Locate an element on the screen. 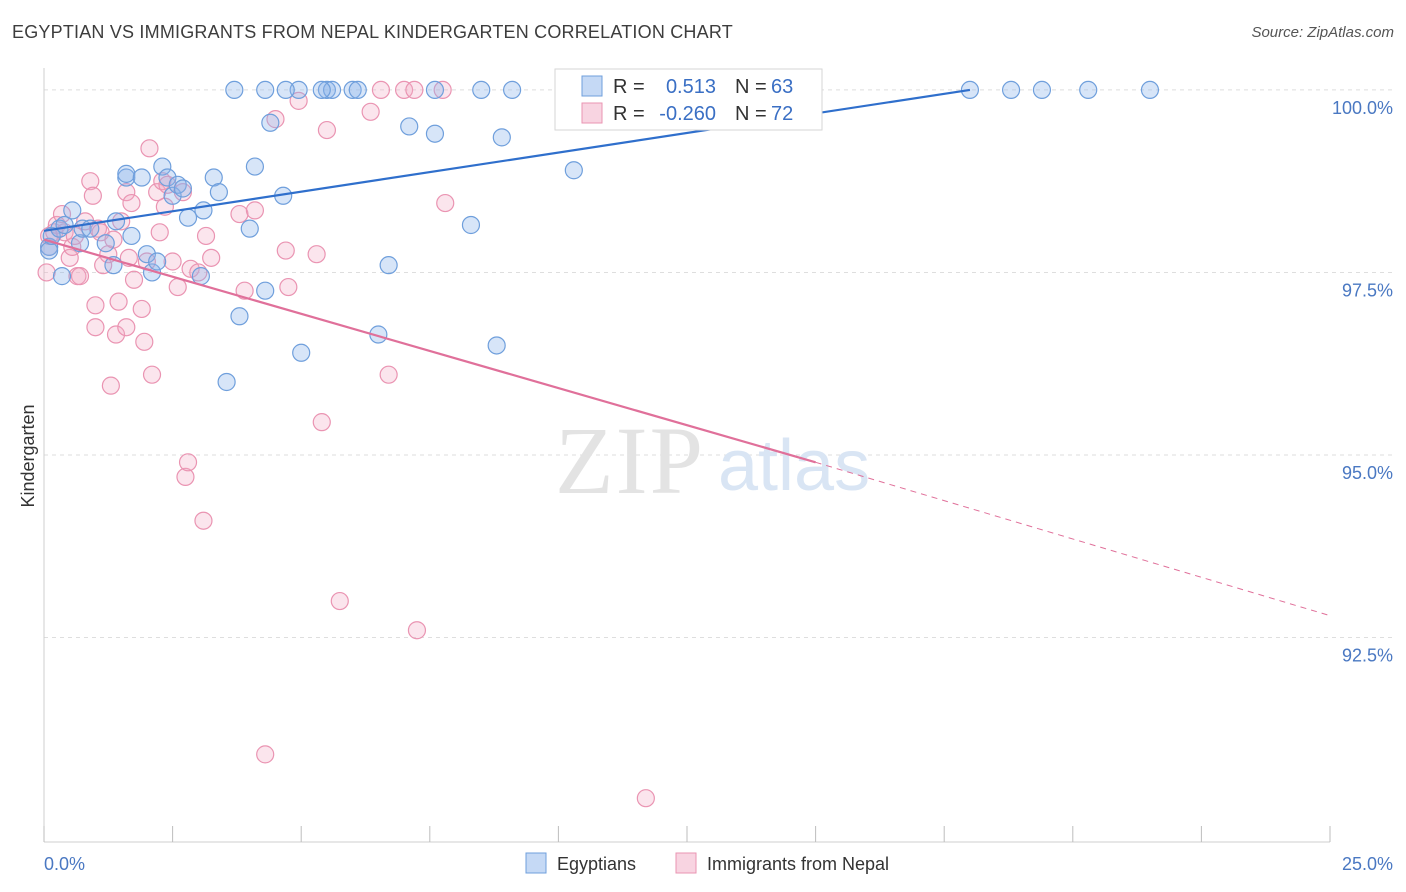 This screenshot has width=1406, height=892. y-tick-labels: 100.0% 97.5% 95.0% 92.5% is located at coordinates (1362, 382).